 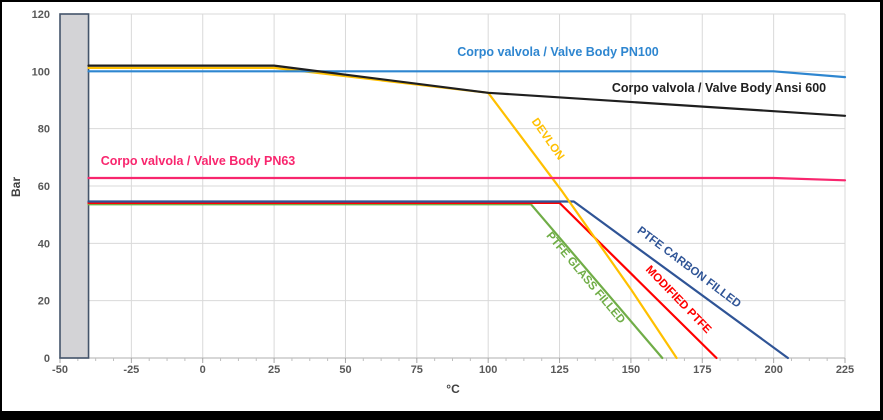 I want to click on series-label-corpo-valvola-valve-body-ansi-600: Corpo valvola / Valve Body Ansi 600, so click(x=719, y=88).